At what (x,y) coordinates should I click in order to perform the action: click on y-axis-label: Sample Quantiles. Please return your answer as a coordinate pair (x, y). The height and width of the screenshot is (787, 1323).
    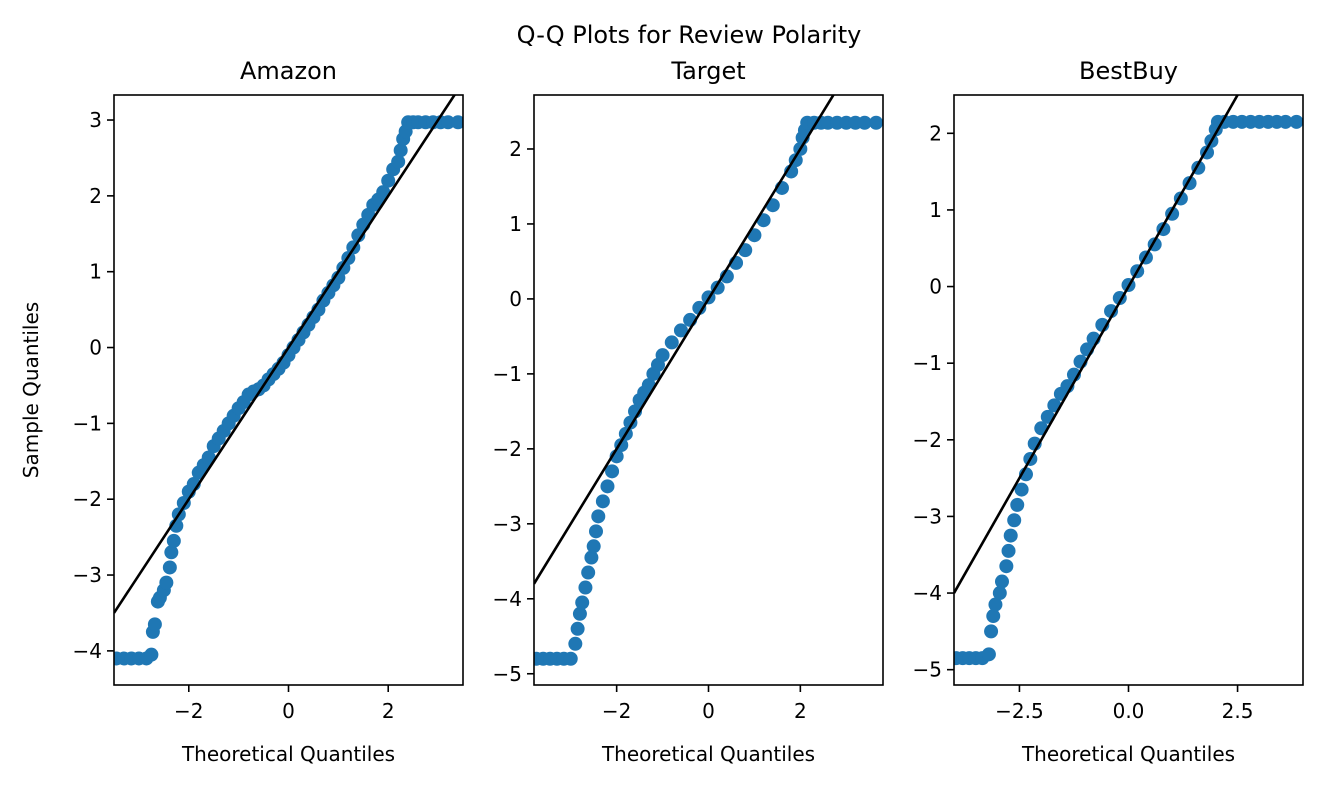
    Looking at the image, I should click on (31, 390).